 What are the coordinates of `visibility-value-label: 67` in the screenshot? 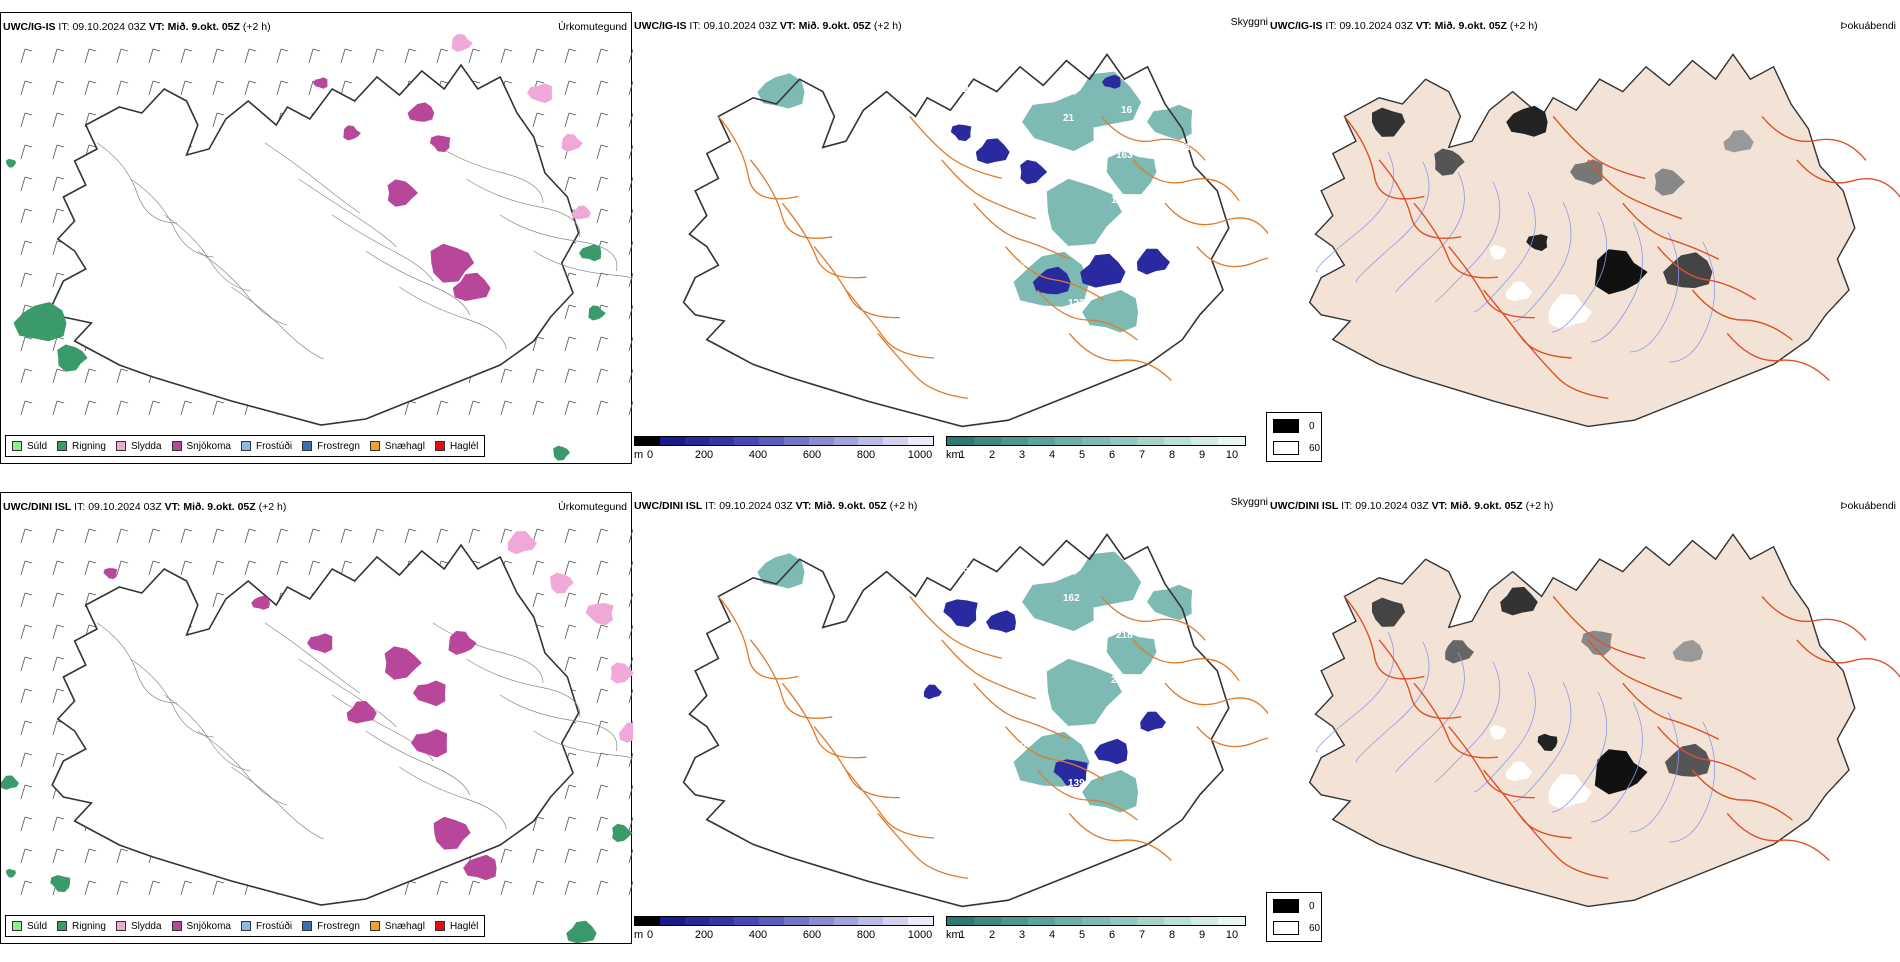 It's located at (963, 274).